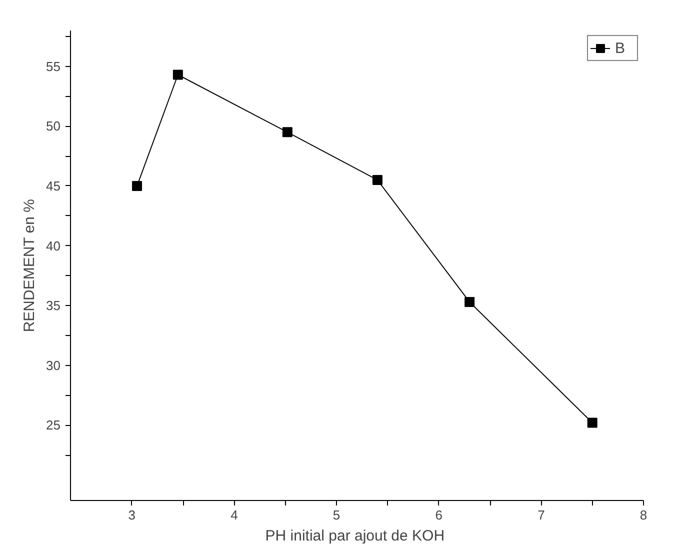 The width and height of the screenshot is (673, 560). I want to click on y-tick-label: 25, so click(53, 425).